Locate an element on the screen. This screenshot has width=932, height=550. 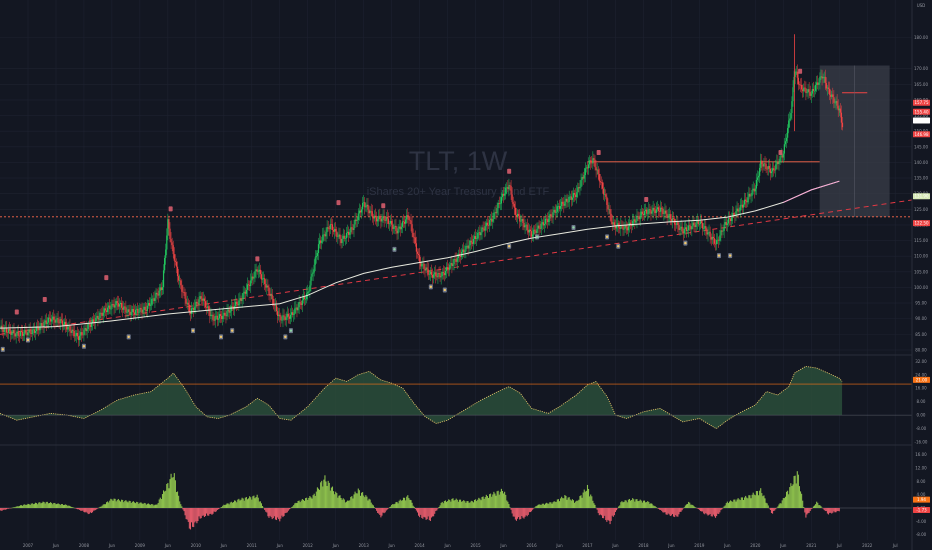
oscillator-tick-label: 24.00 is located at coordinates (921, 374).